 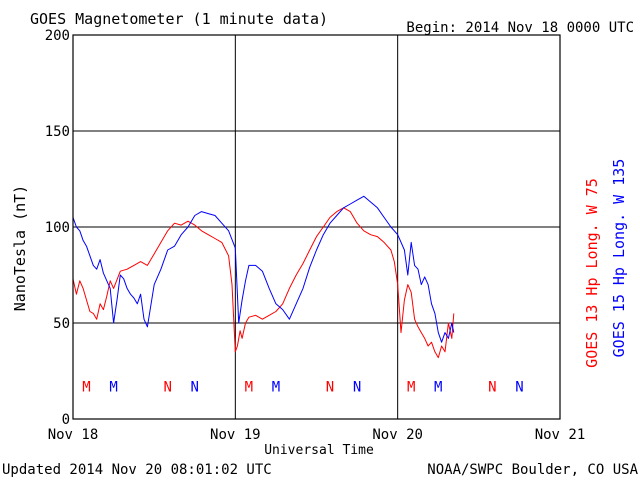 What do you see at coordinates (317, 435) in the screenshot?
I see `x-tick-labels: Nov 18 Nov 19 Nov 20 Nov 21` at bounding box center [317, 435].